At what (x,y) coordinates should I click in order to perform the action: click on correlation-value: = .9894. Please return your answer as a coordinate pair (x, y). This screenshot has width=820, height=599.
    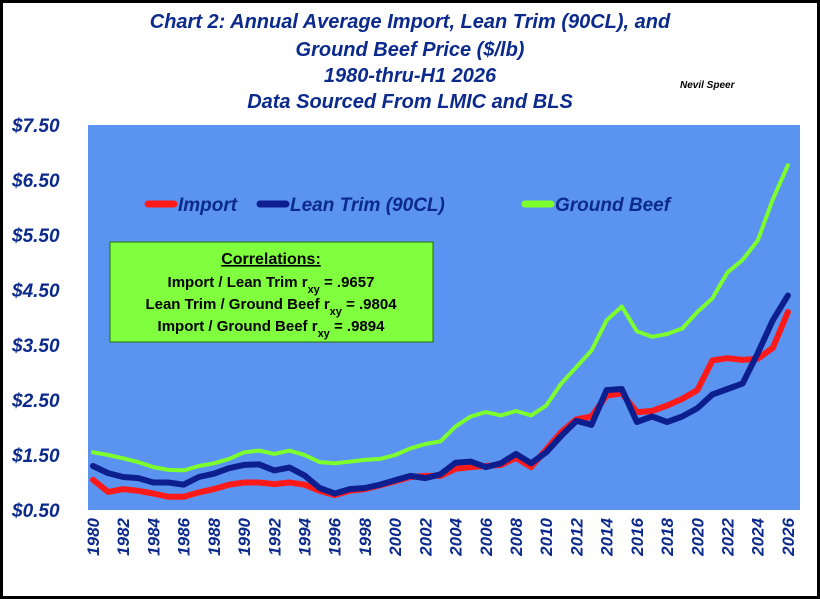
    Looking at the image, I should click on (357, 326).